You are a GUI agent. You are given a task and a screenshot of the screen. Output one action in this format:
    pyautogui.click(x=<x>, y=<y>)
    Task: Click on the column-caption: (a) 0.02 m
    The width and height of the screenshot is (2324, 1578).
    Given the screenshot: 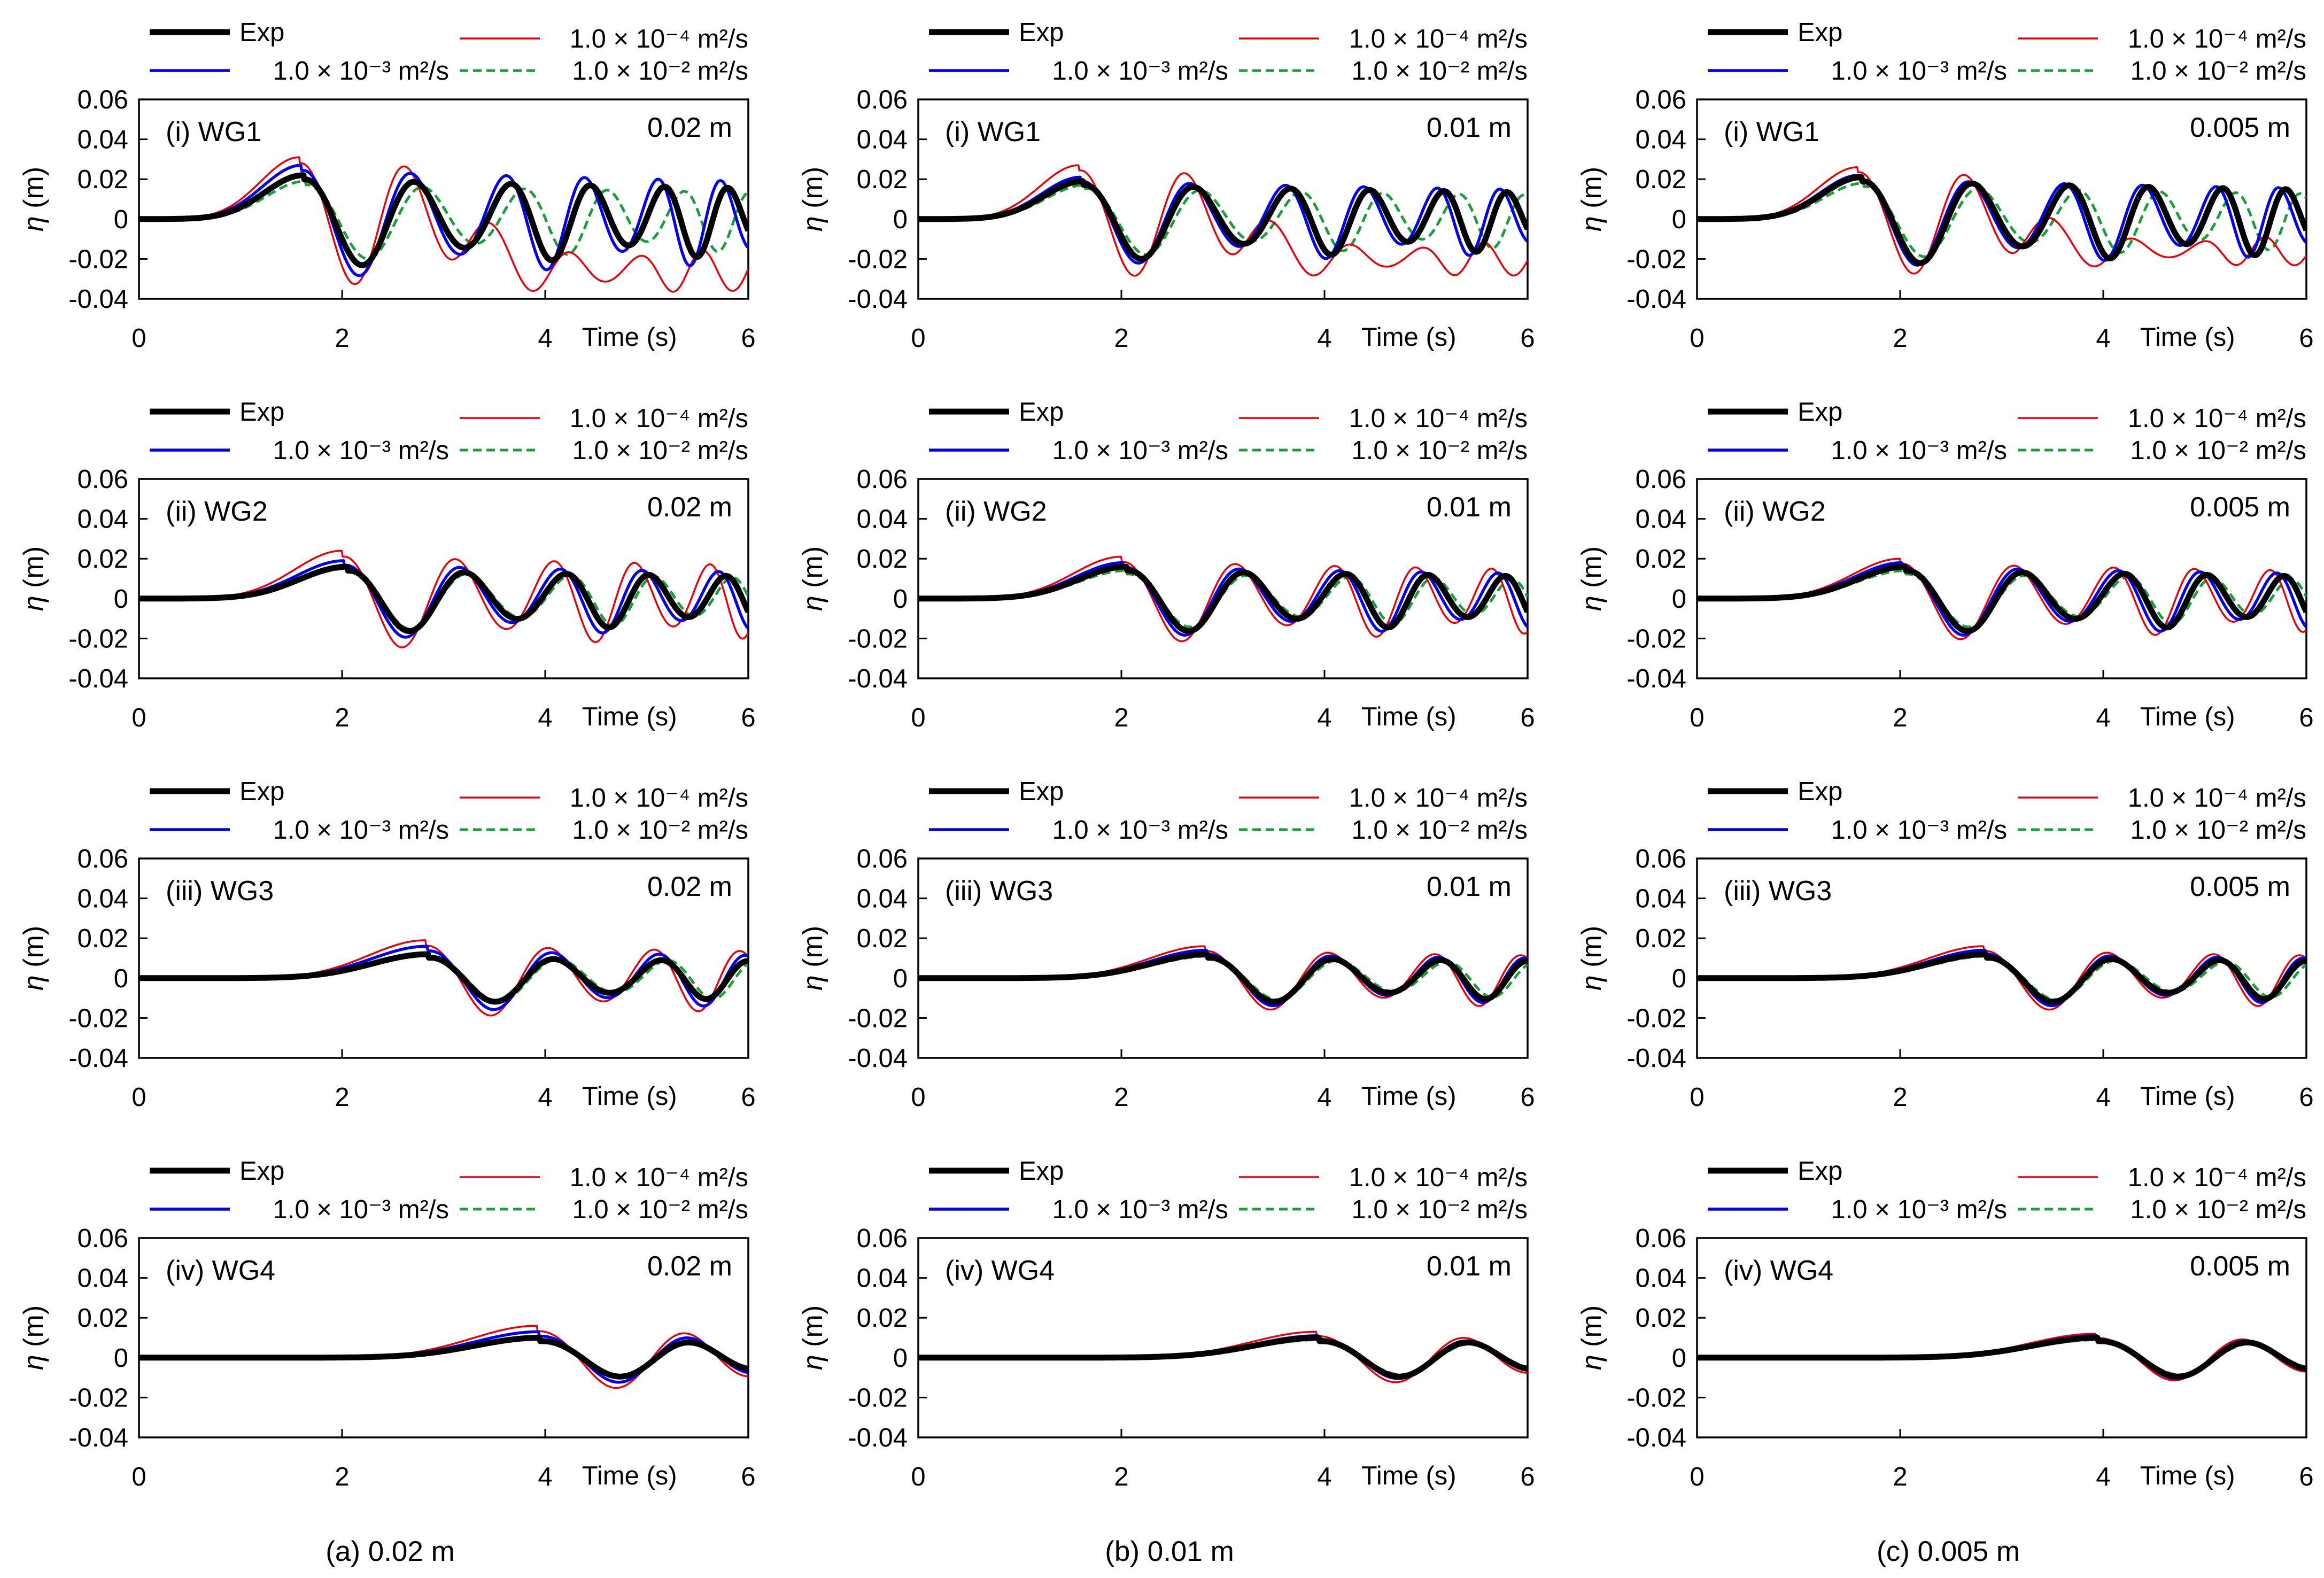 What is the action you would take?
    pyautogui.click(x=390, y=1551)
    